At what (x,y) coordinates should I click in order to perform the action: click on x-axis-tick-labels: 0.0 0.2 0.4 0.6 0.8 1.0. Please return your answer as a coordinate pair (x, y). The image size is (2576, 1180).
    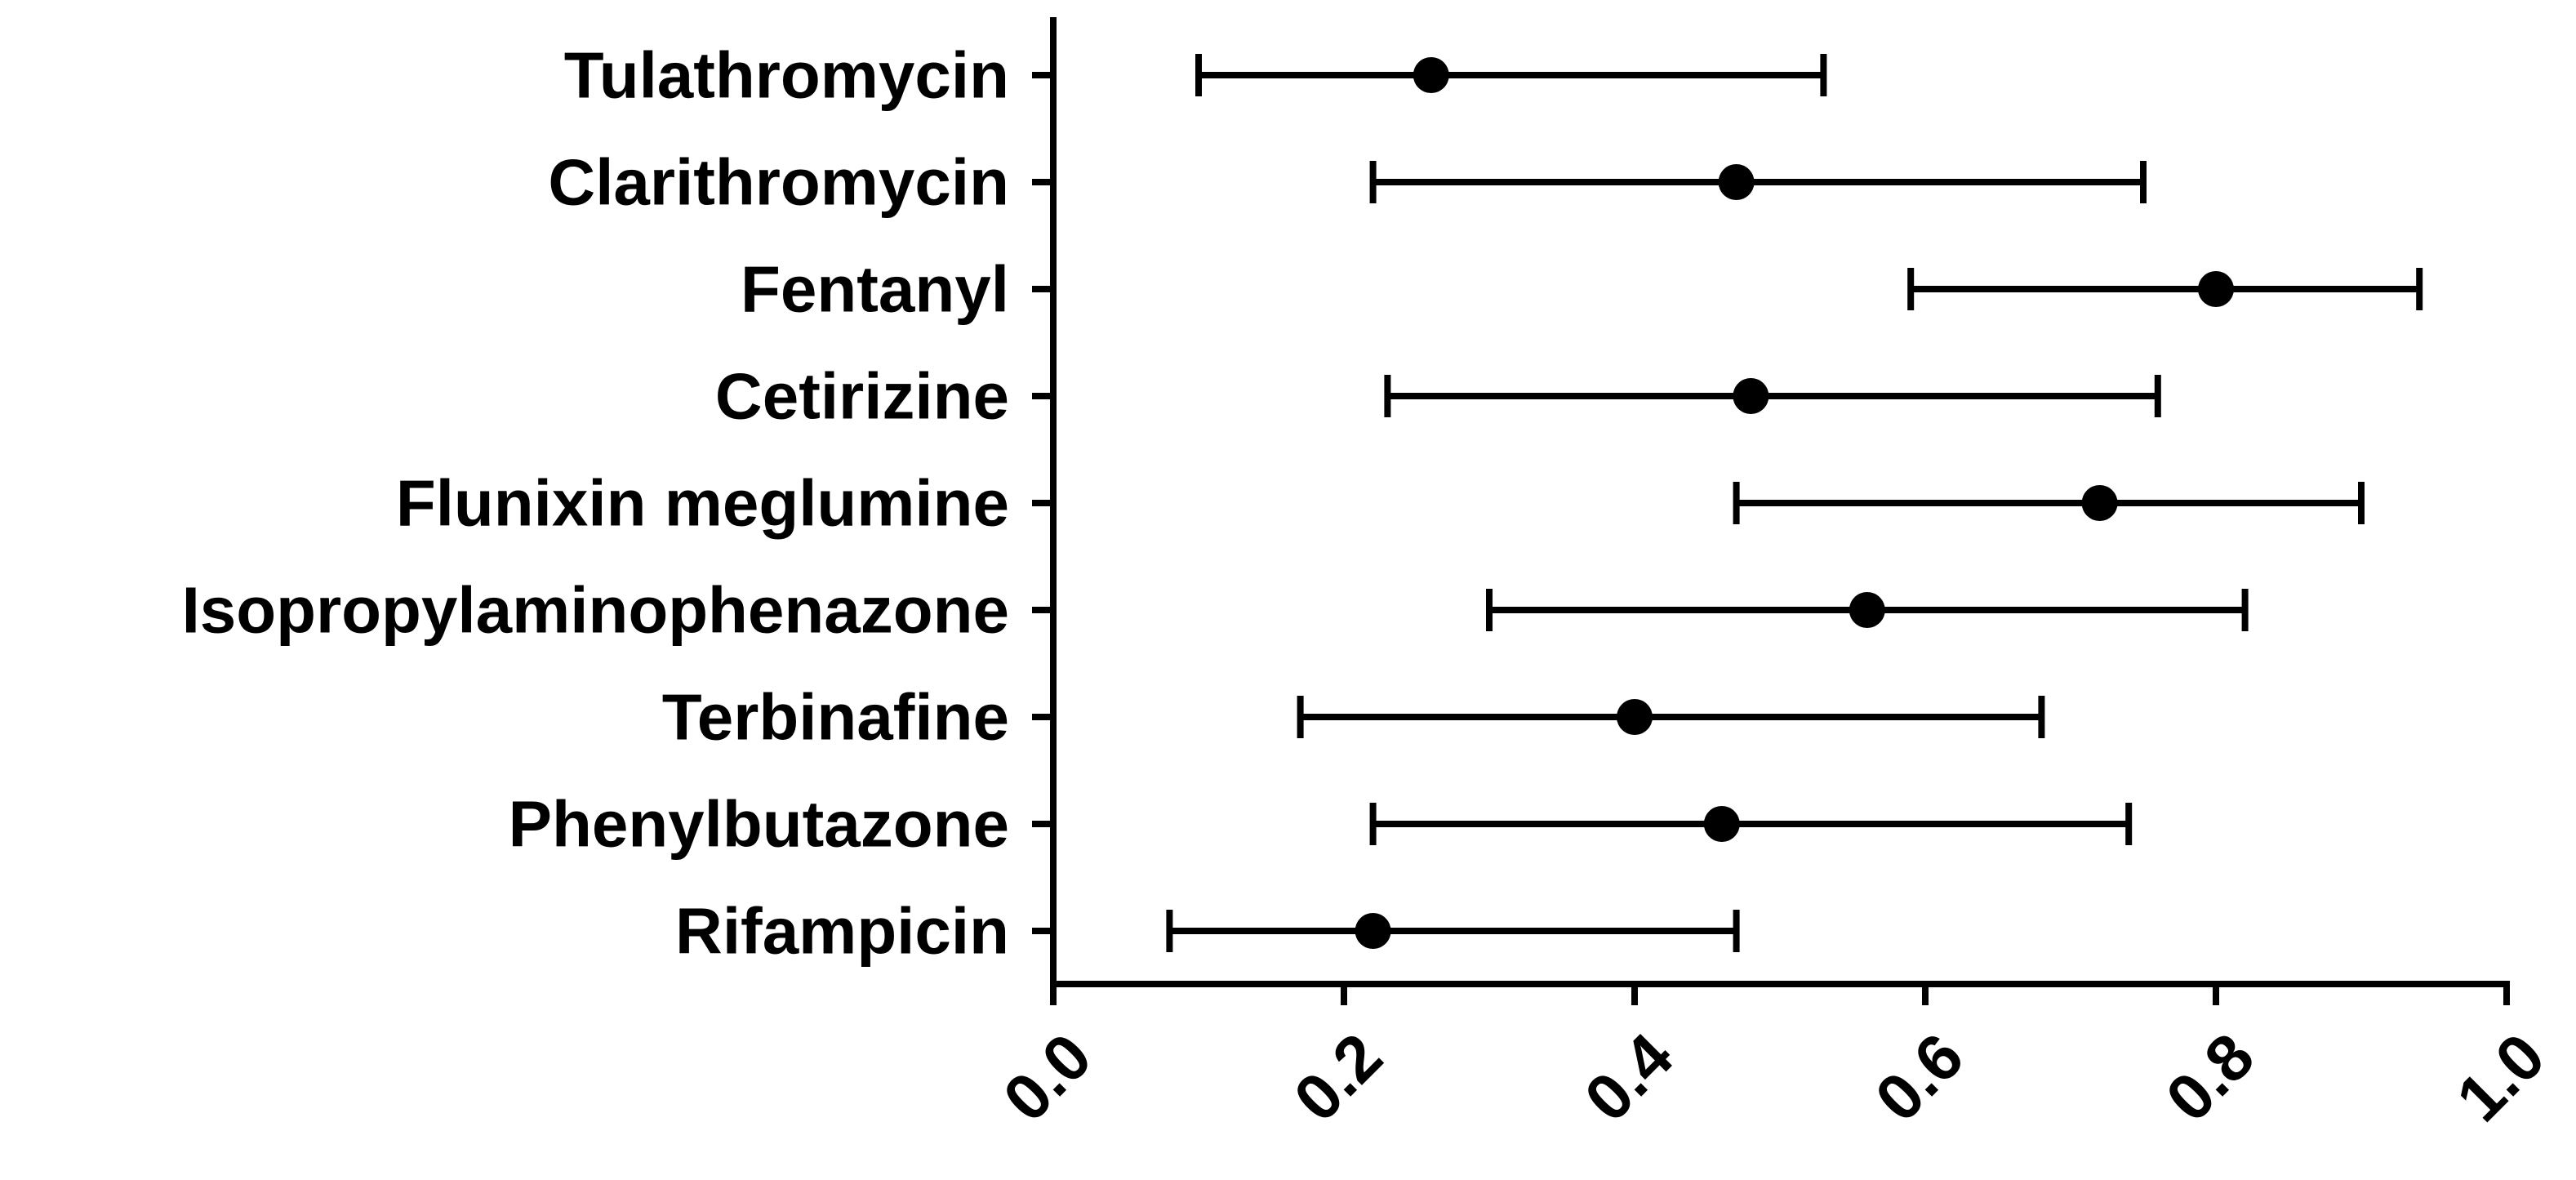
    Looking at the image, I should click on (1775, 1077).